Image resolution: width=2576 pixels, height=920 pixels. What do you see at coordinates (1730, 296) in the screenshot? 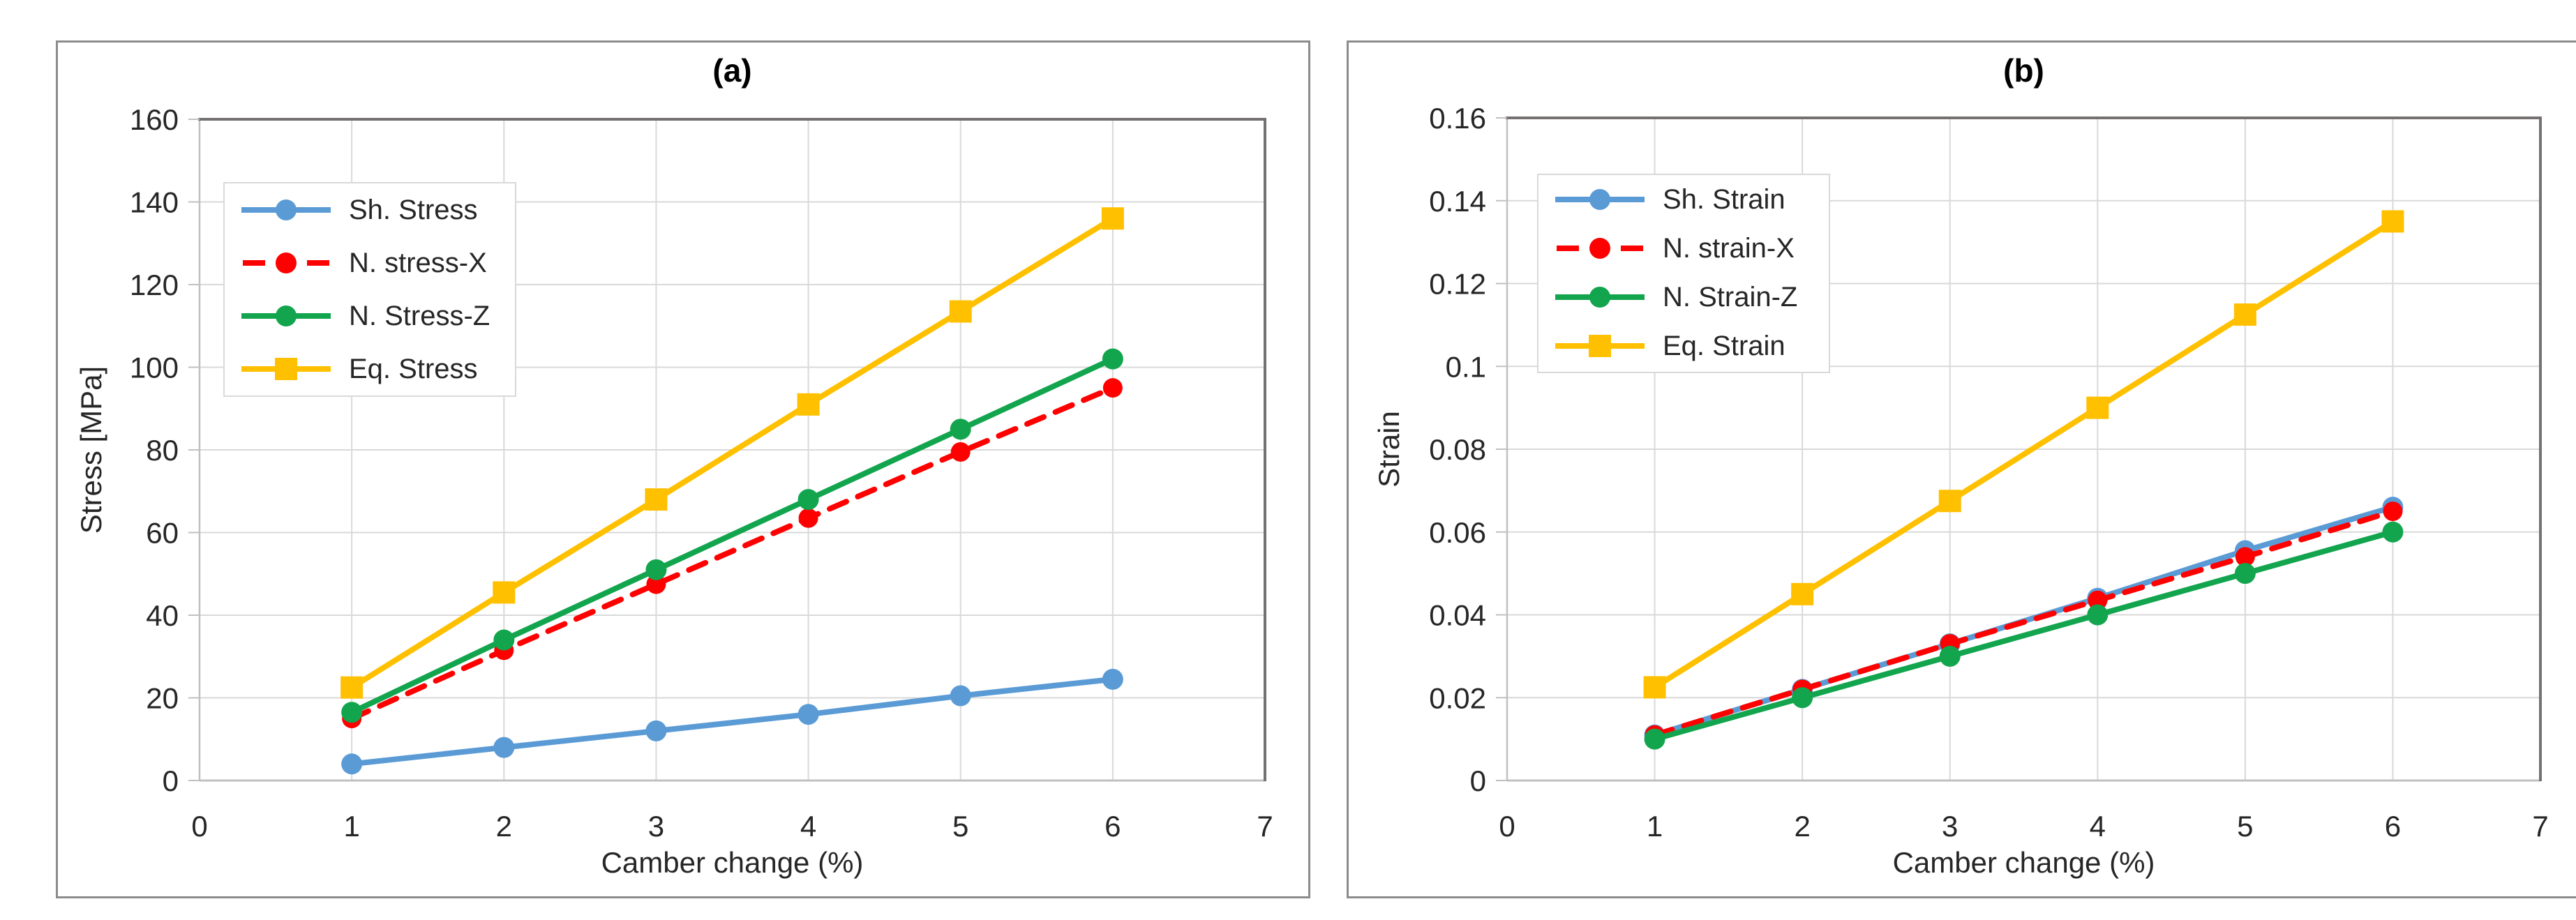
I see `legend-label: N. Strain-Z` at bounding box center [1730, 296].